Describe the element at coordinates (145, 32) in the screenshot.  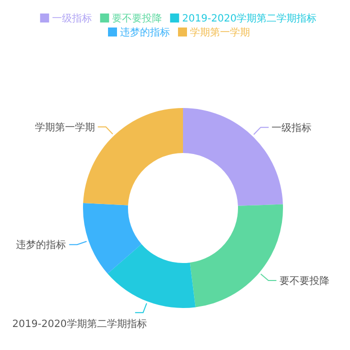
I see `legend-label: 违梦的指标` at that location.